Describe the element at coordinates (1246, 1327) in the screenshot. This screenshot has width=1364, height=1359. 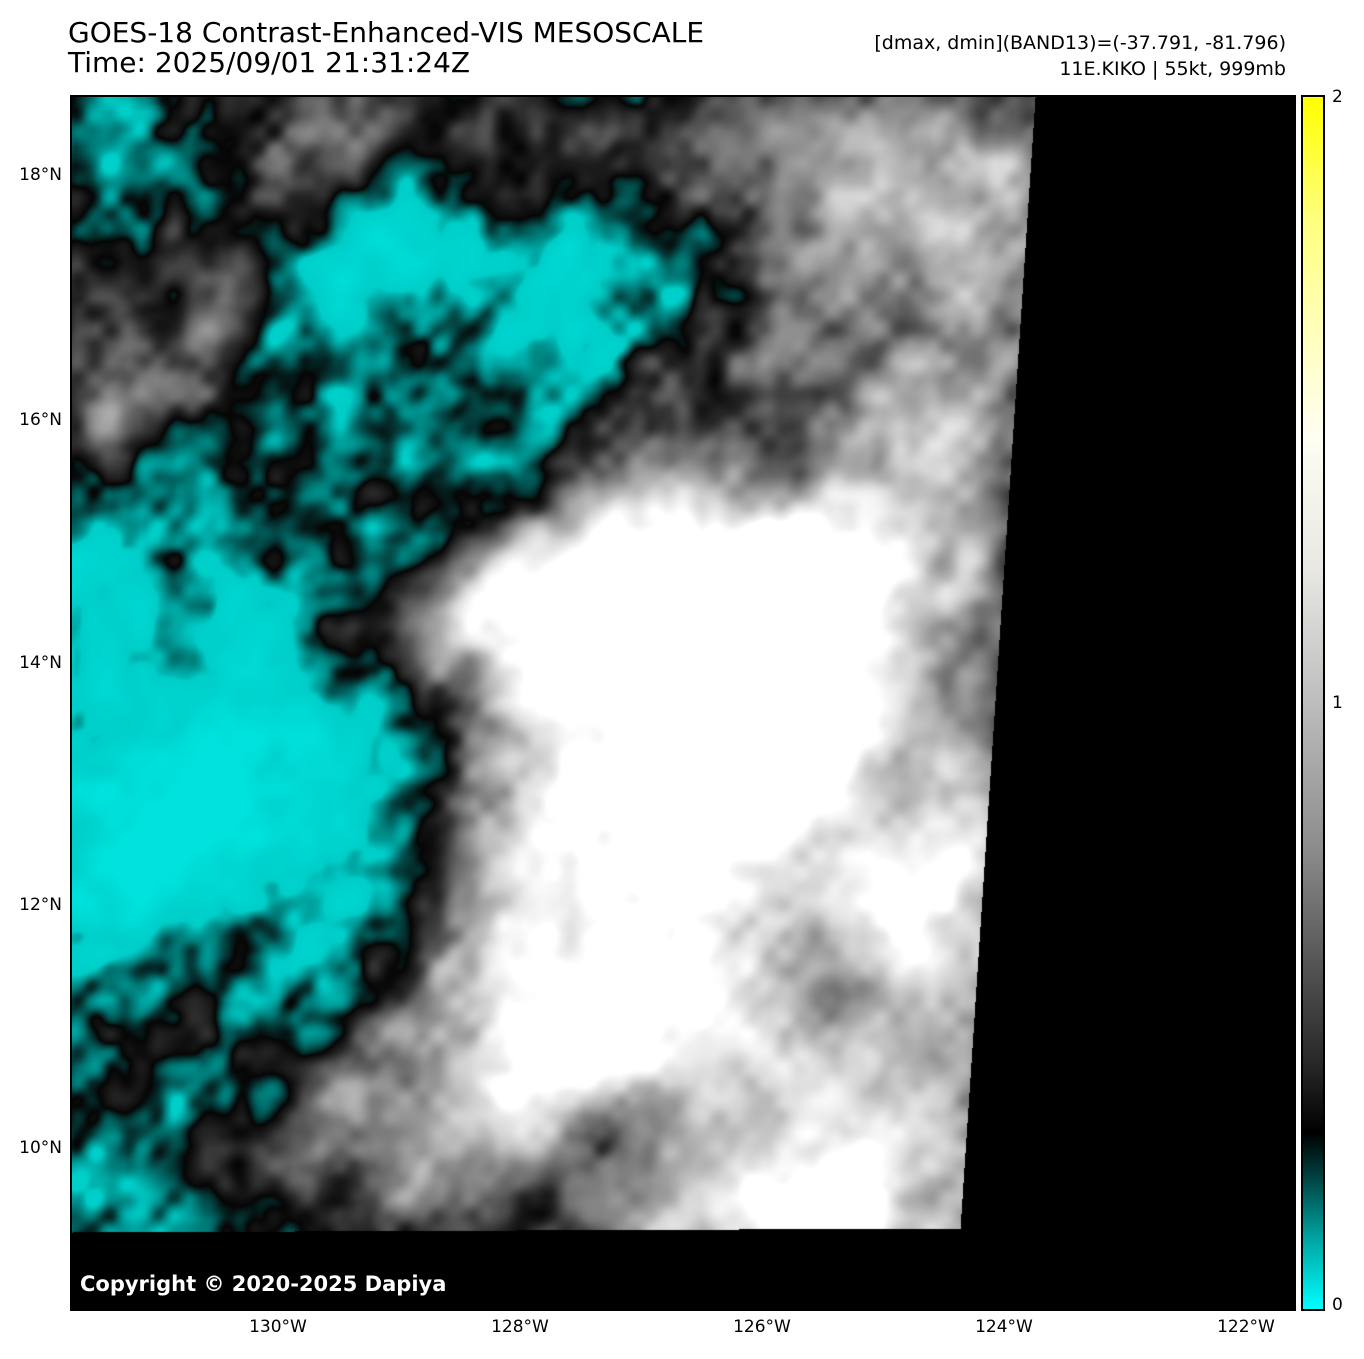
I see `lon-tick-122w: 122°W` at that location.